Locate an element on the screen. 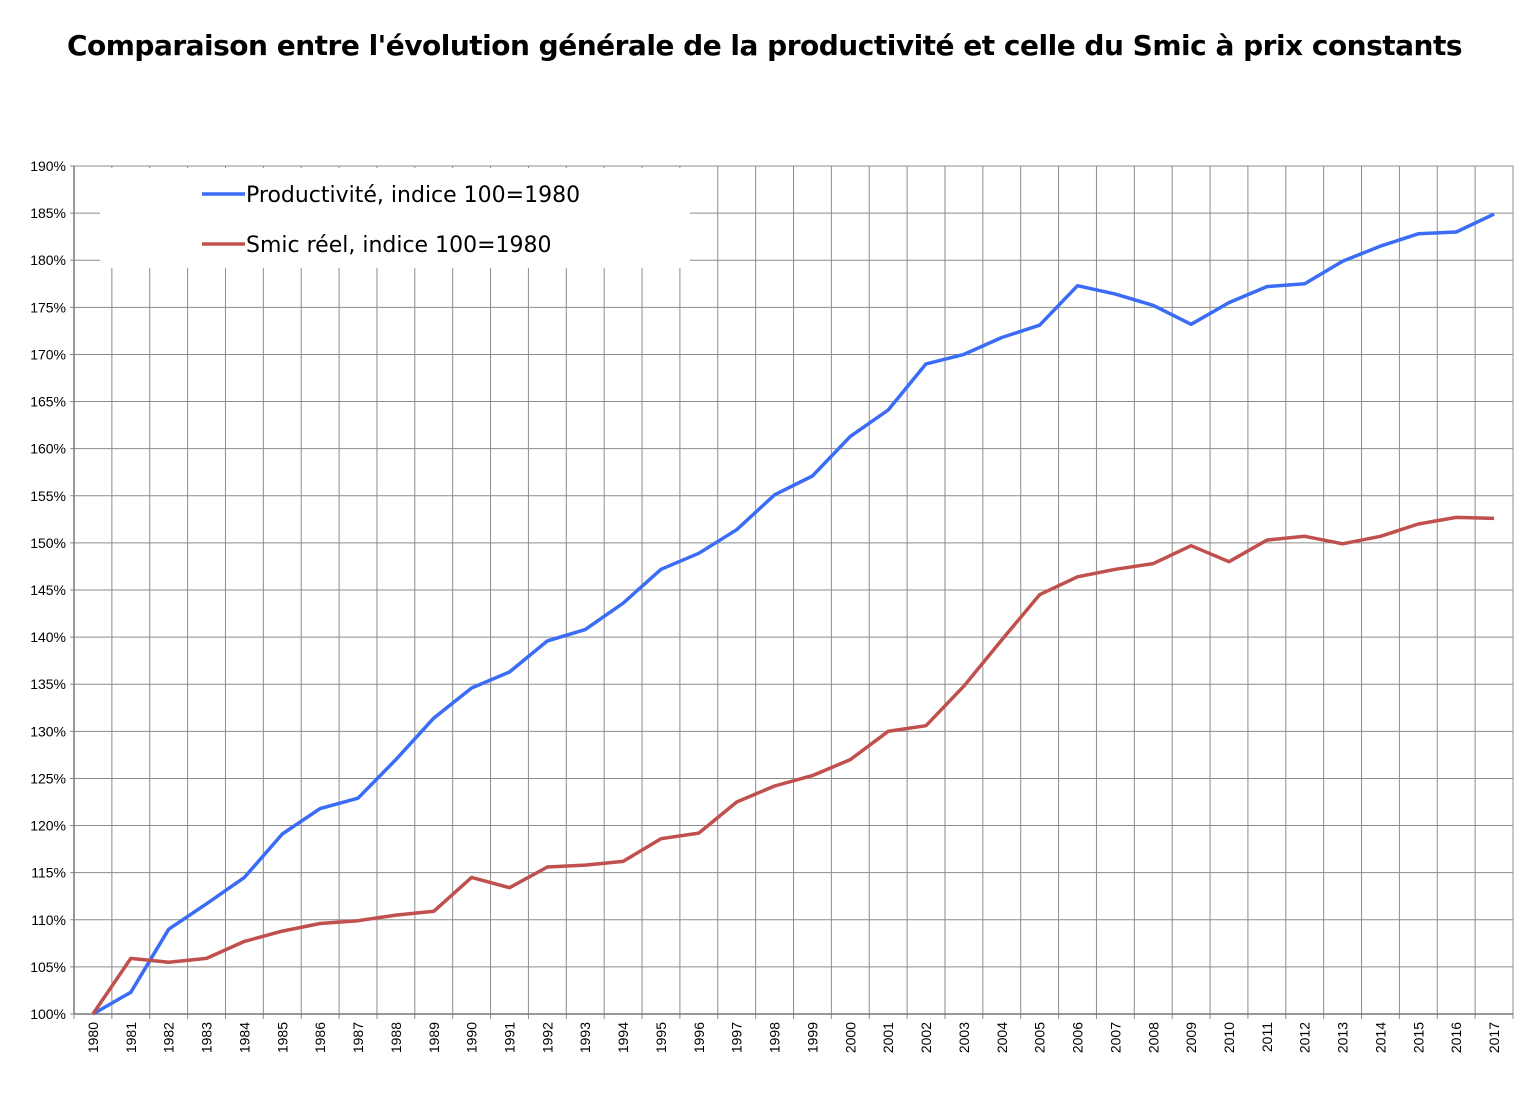  x-tick-label: 2015 is located at coordinates (1418, 1037).